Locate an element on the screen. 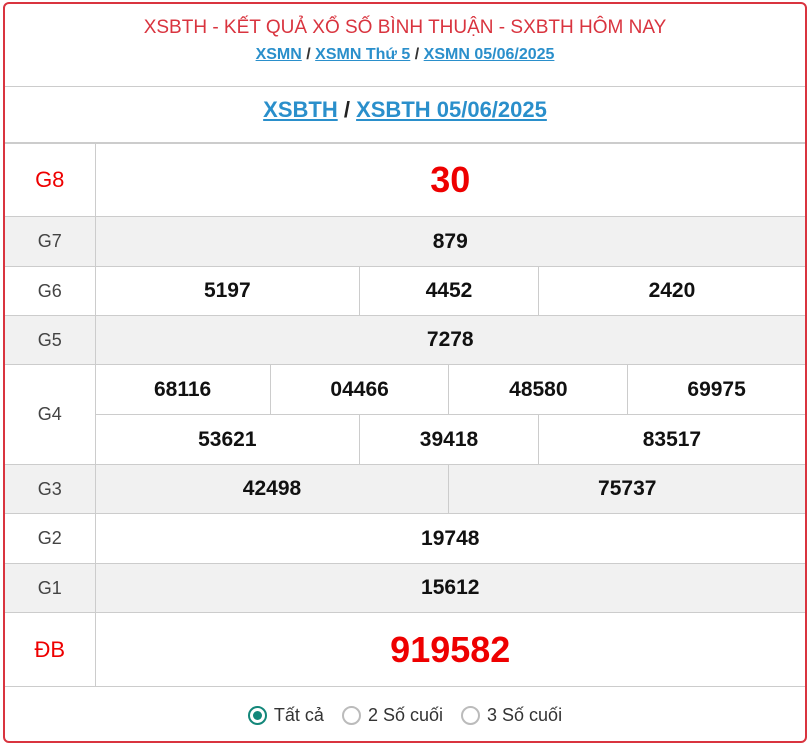 This screenshot has width=810, height=745. breadcrumb: XSMN / XSMN Thứ 5 / XSMN 05/06/2025 is located at coordinates (405, 55).